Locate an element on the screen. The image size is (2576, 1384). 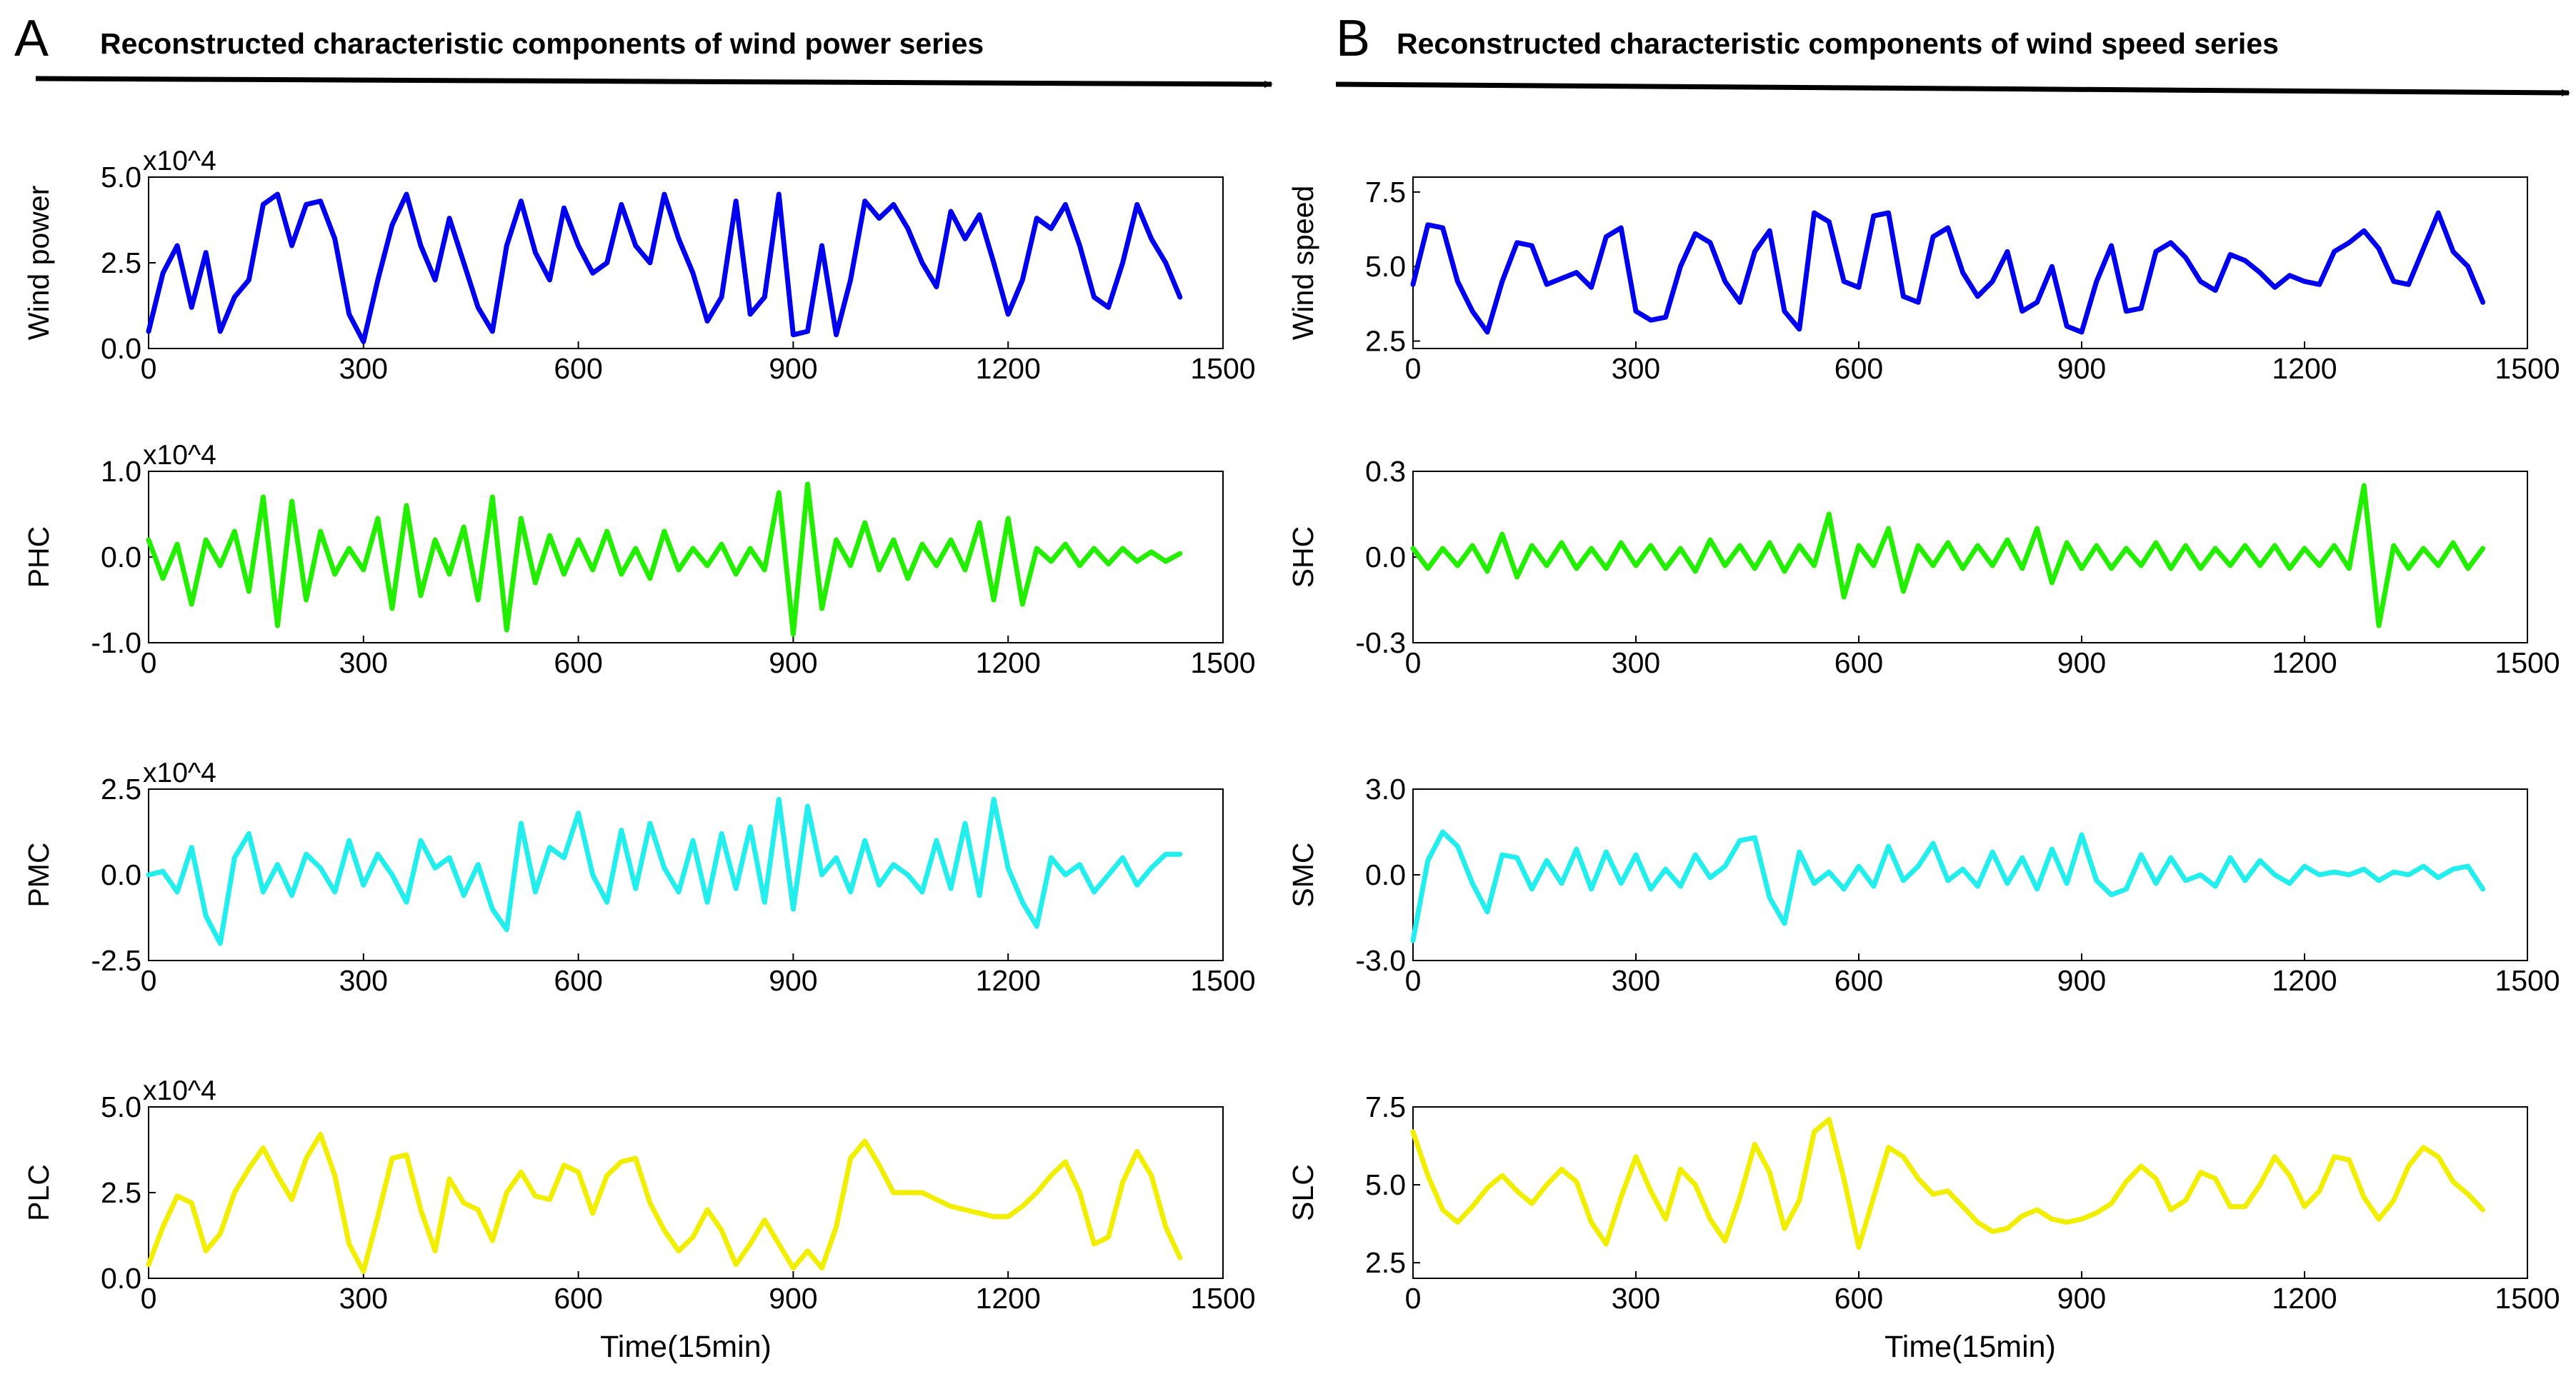
plc-ytick-label: 0.0 is located at coordinates (121, 1278).